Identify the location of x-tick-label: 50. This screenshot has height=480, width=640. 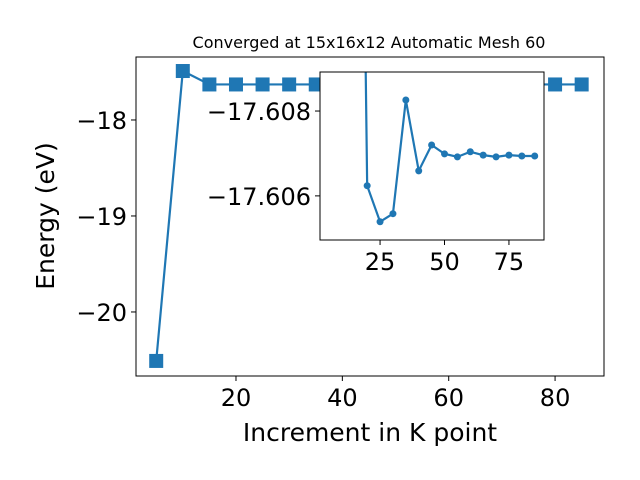
(444, 262).